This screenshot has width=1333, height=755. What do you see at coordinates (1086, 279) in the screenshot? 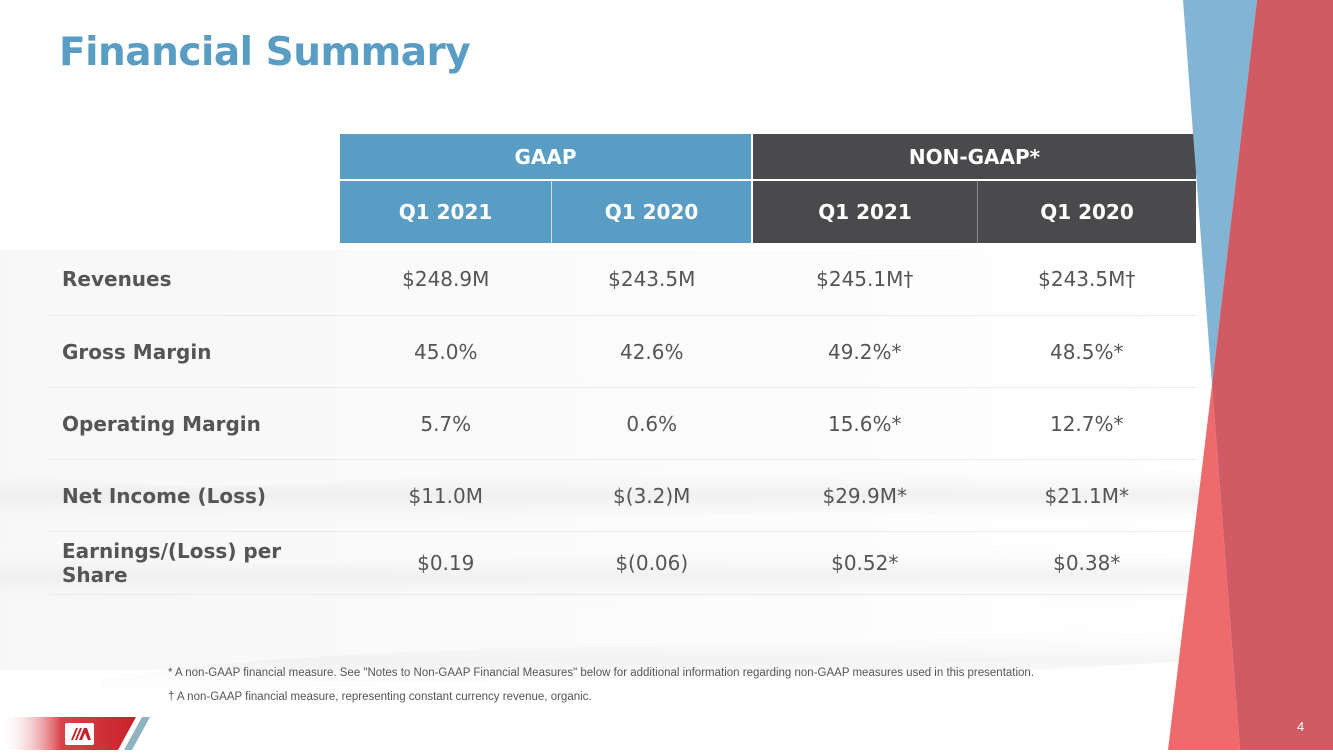
I see `cell-value: $243.5M†` at bounding box center [1086, 279].